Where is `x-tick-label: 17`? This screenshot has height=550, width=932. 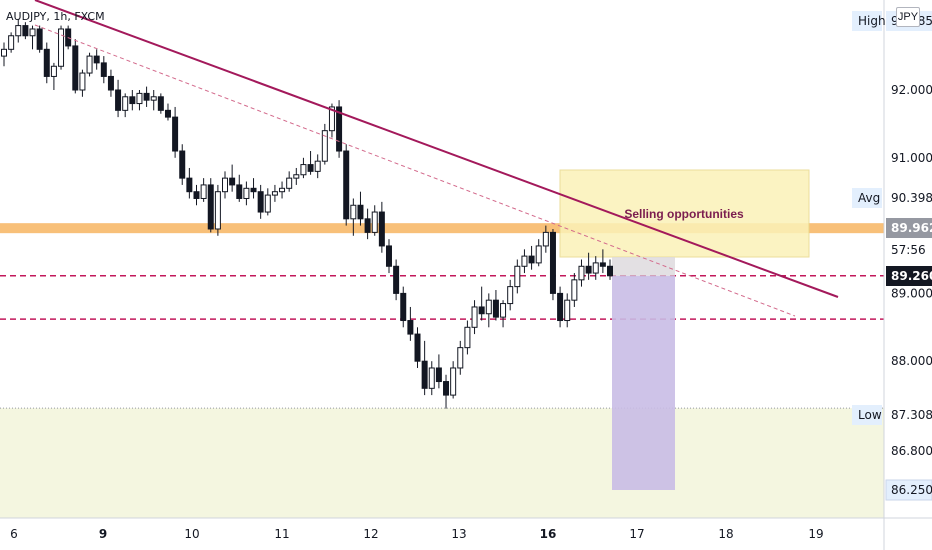 x-tick-label: 17 is located at coordinates (636, 534).